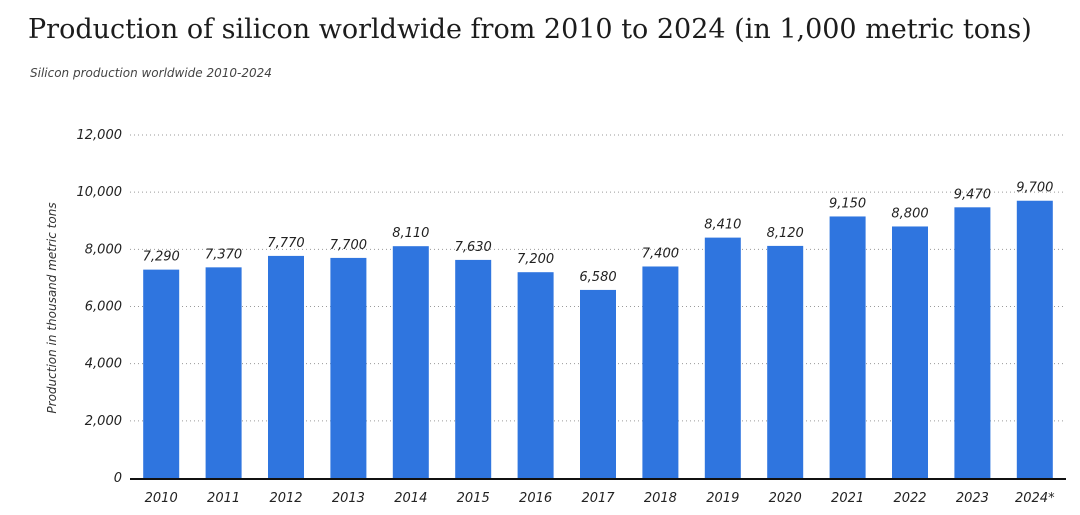 This screenshot has width=1080, height=515. I want to click on data-label: 7,200, so click(535, 259).